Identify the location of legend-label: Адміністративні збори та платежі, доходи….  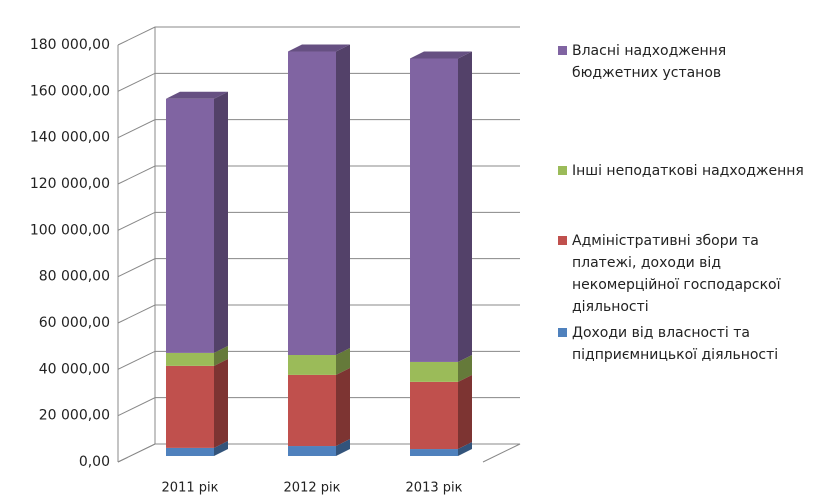
(676, 274).